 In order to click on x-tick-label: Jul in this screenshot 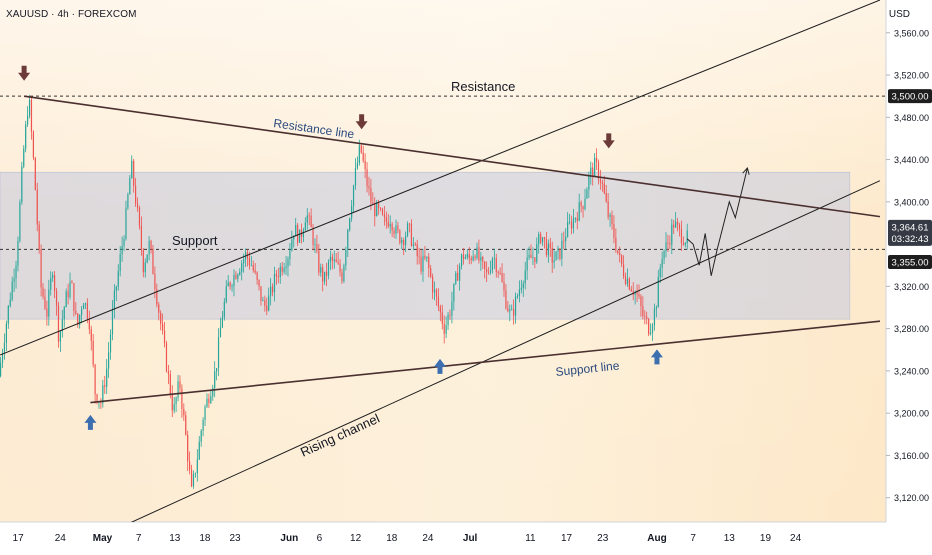, I will do `click(470, 538)`.